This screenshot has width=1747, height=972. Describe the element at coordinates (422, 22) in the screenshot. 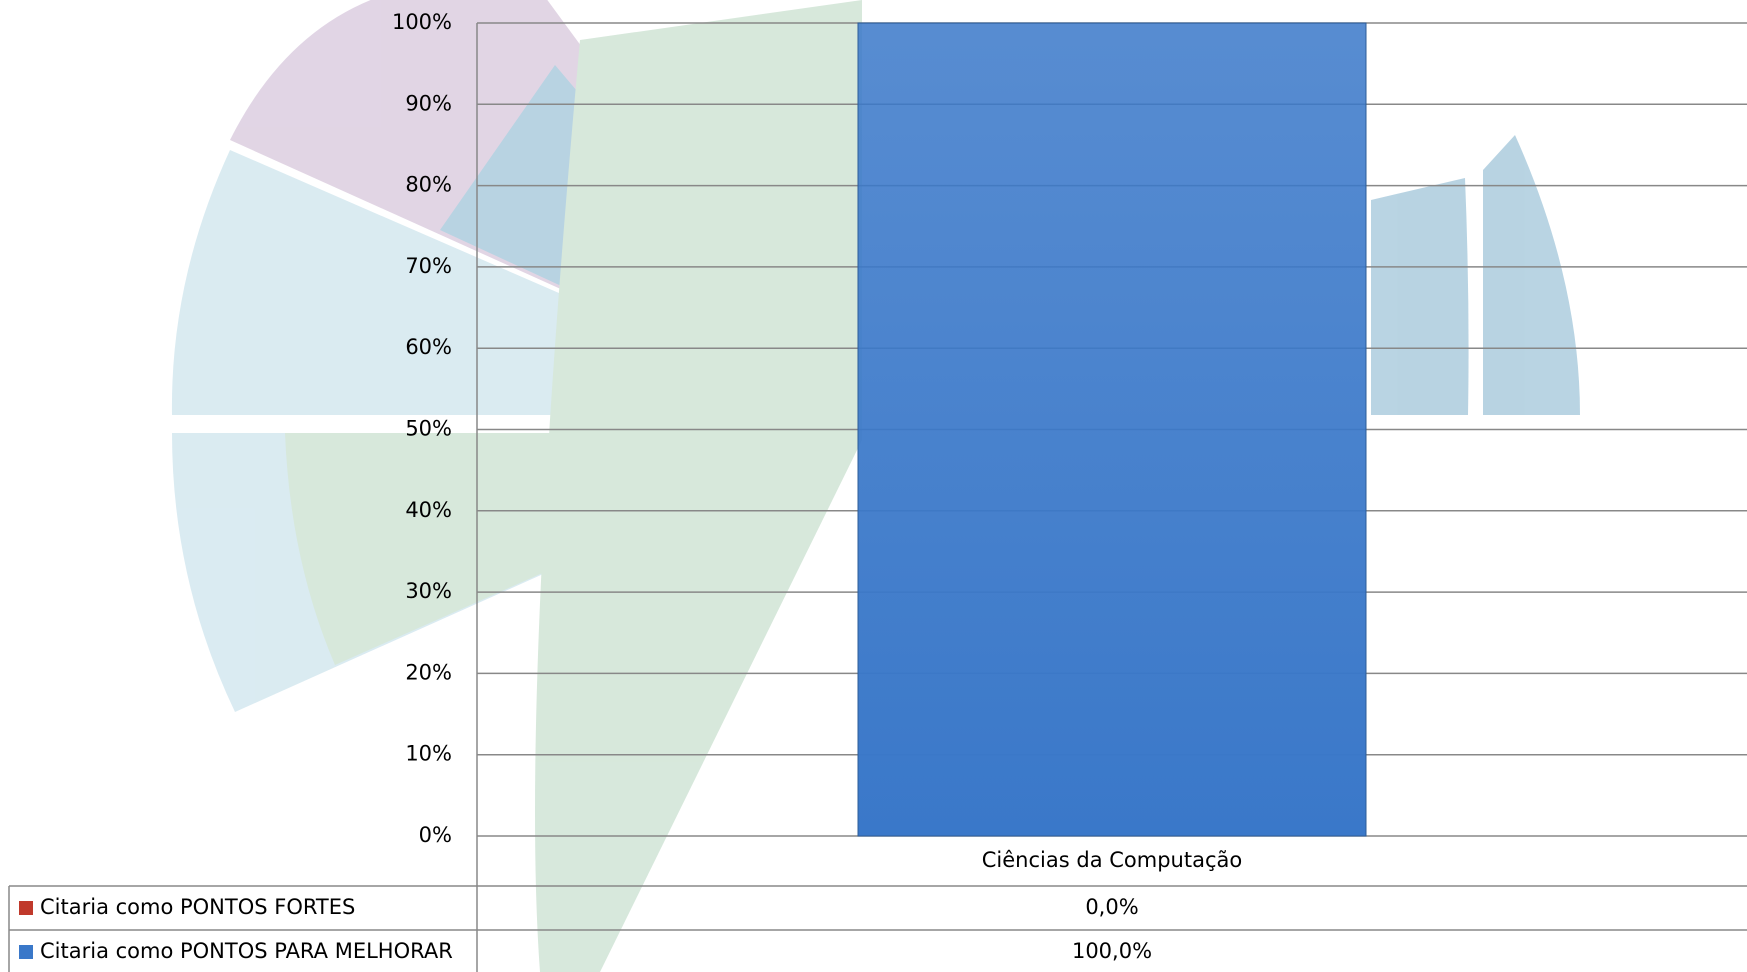

I see `y-tick-label: 100%` at that location.